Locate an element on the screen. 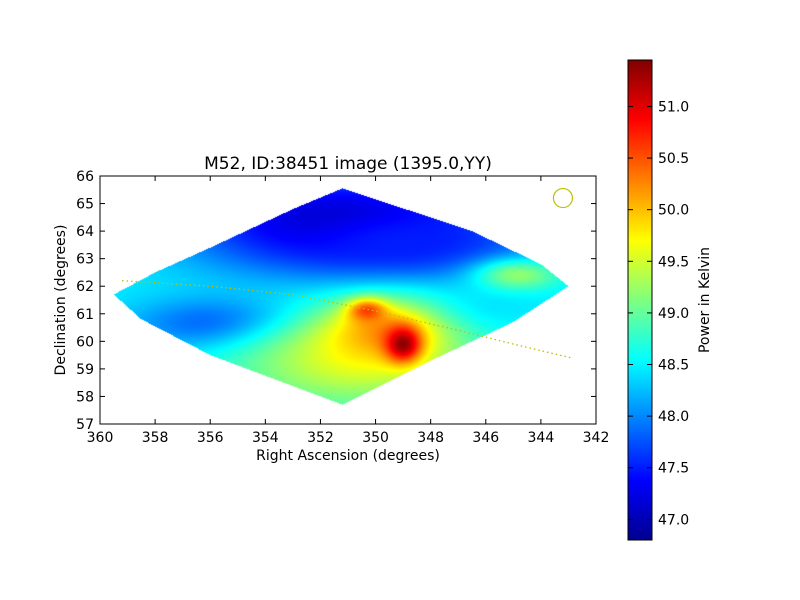 This screenshot has height=600, width=800. y-tick-label: 57 is located at coordinates (85, 425).